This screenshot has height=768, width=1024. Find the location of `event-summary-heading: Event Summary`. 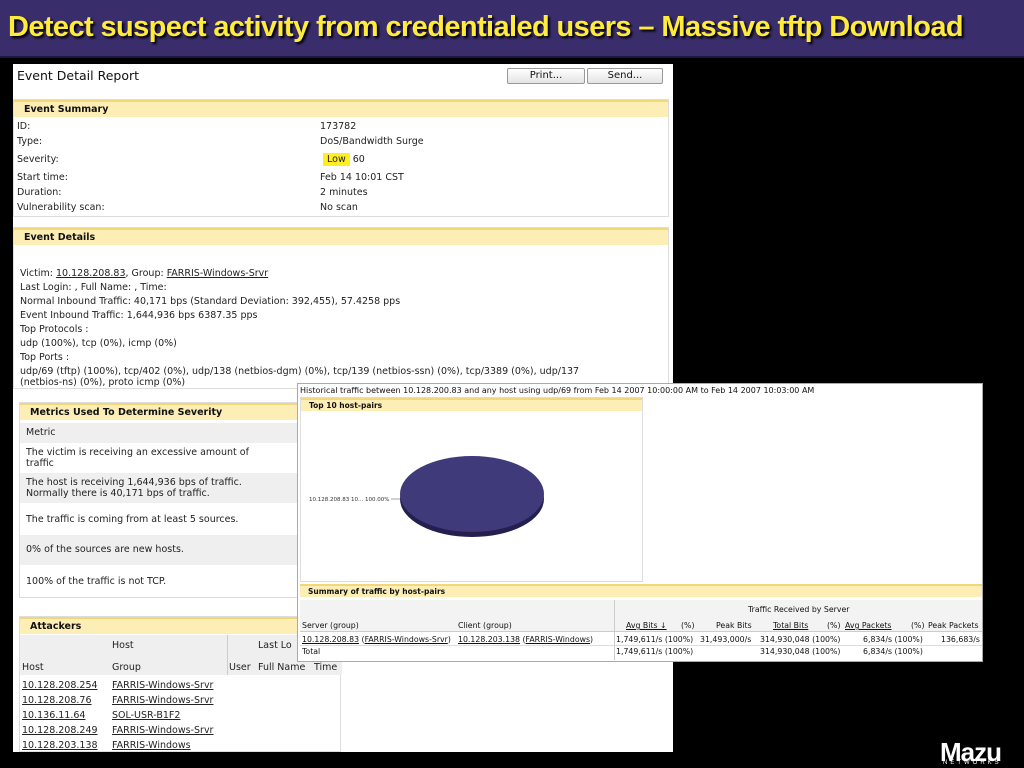

event-summary-heading: Event Summary is located at coordinates (341, 108).